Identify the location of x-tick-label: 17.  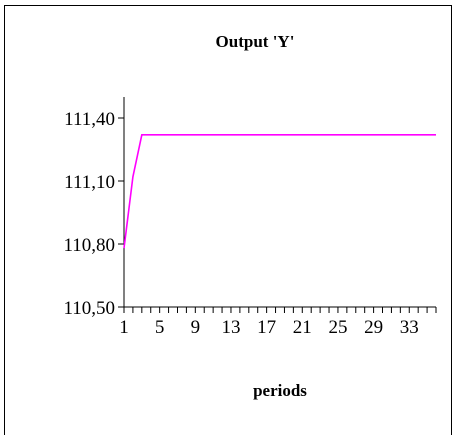
(266, 327).